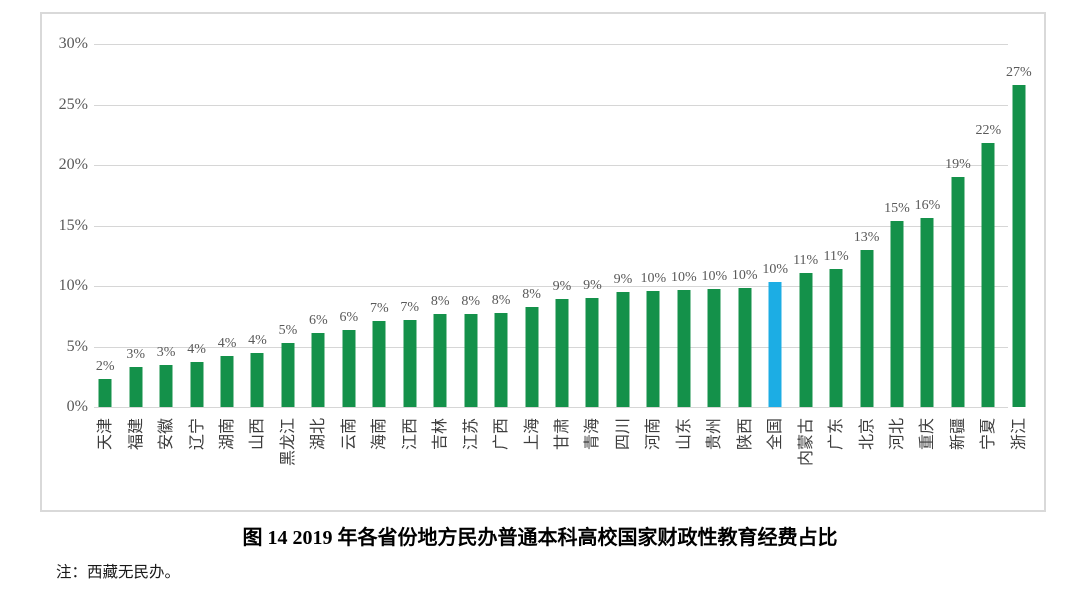 The width and height of the screenshot is (1080, 604). What do you see at coordinates (1019, 225) in the screenshot?
I see `bar-slot: 27%` at bounding box center [1019, 225].